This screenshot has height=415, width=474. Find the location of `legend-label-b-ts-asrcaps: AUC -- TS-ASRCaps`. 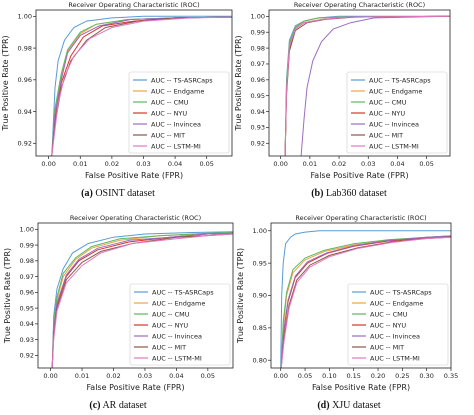

legend-label-b-ts-asrcaps: AUC -- TS-ASRCaps is located at coordinates (400, 80).